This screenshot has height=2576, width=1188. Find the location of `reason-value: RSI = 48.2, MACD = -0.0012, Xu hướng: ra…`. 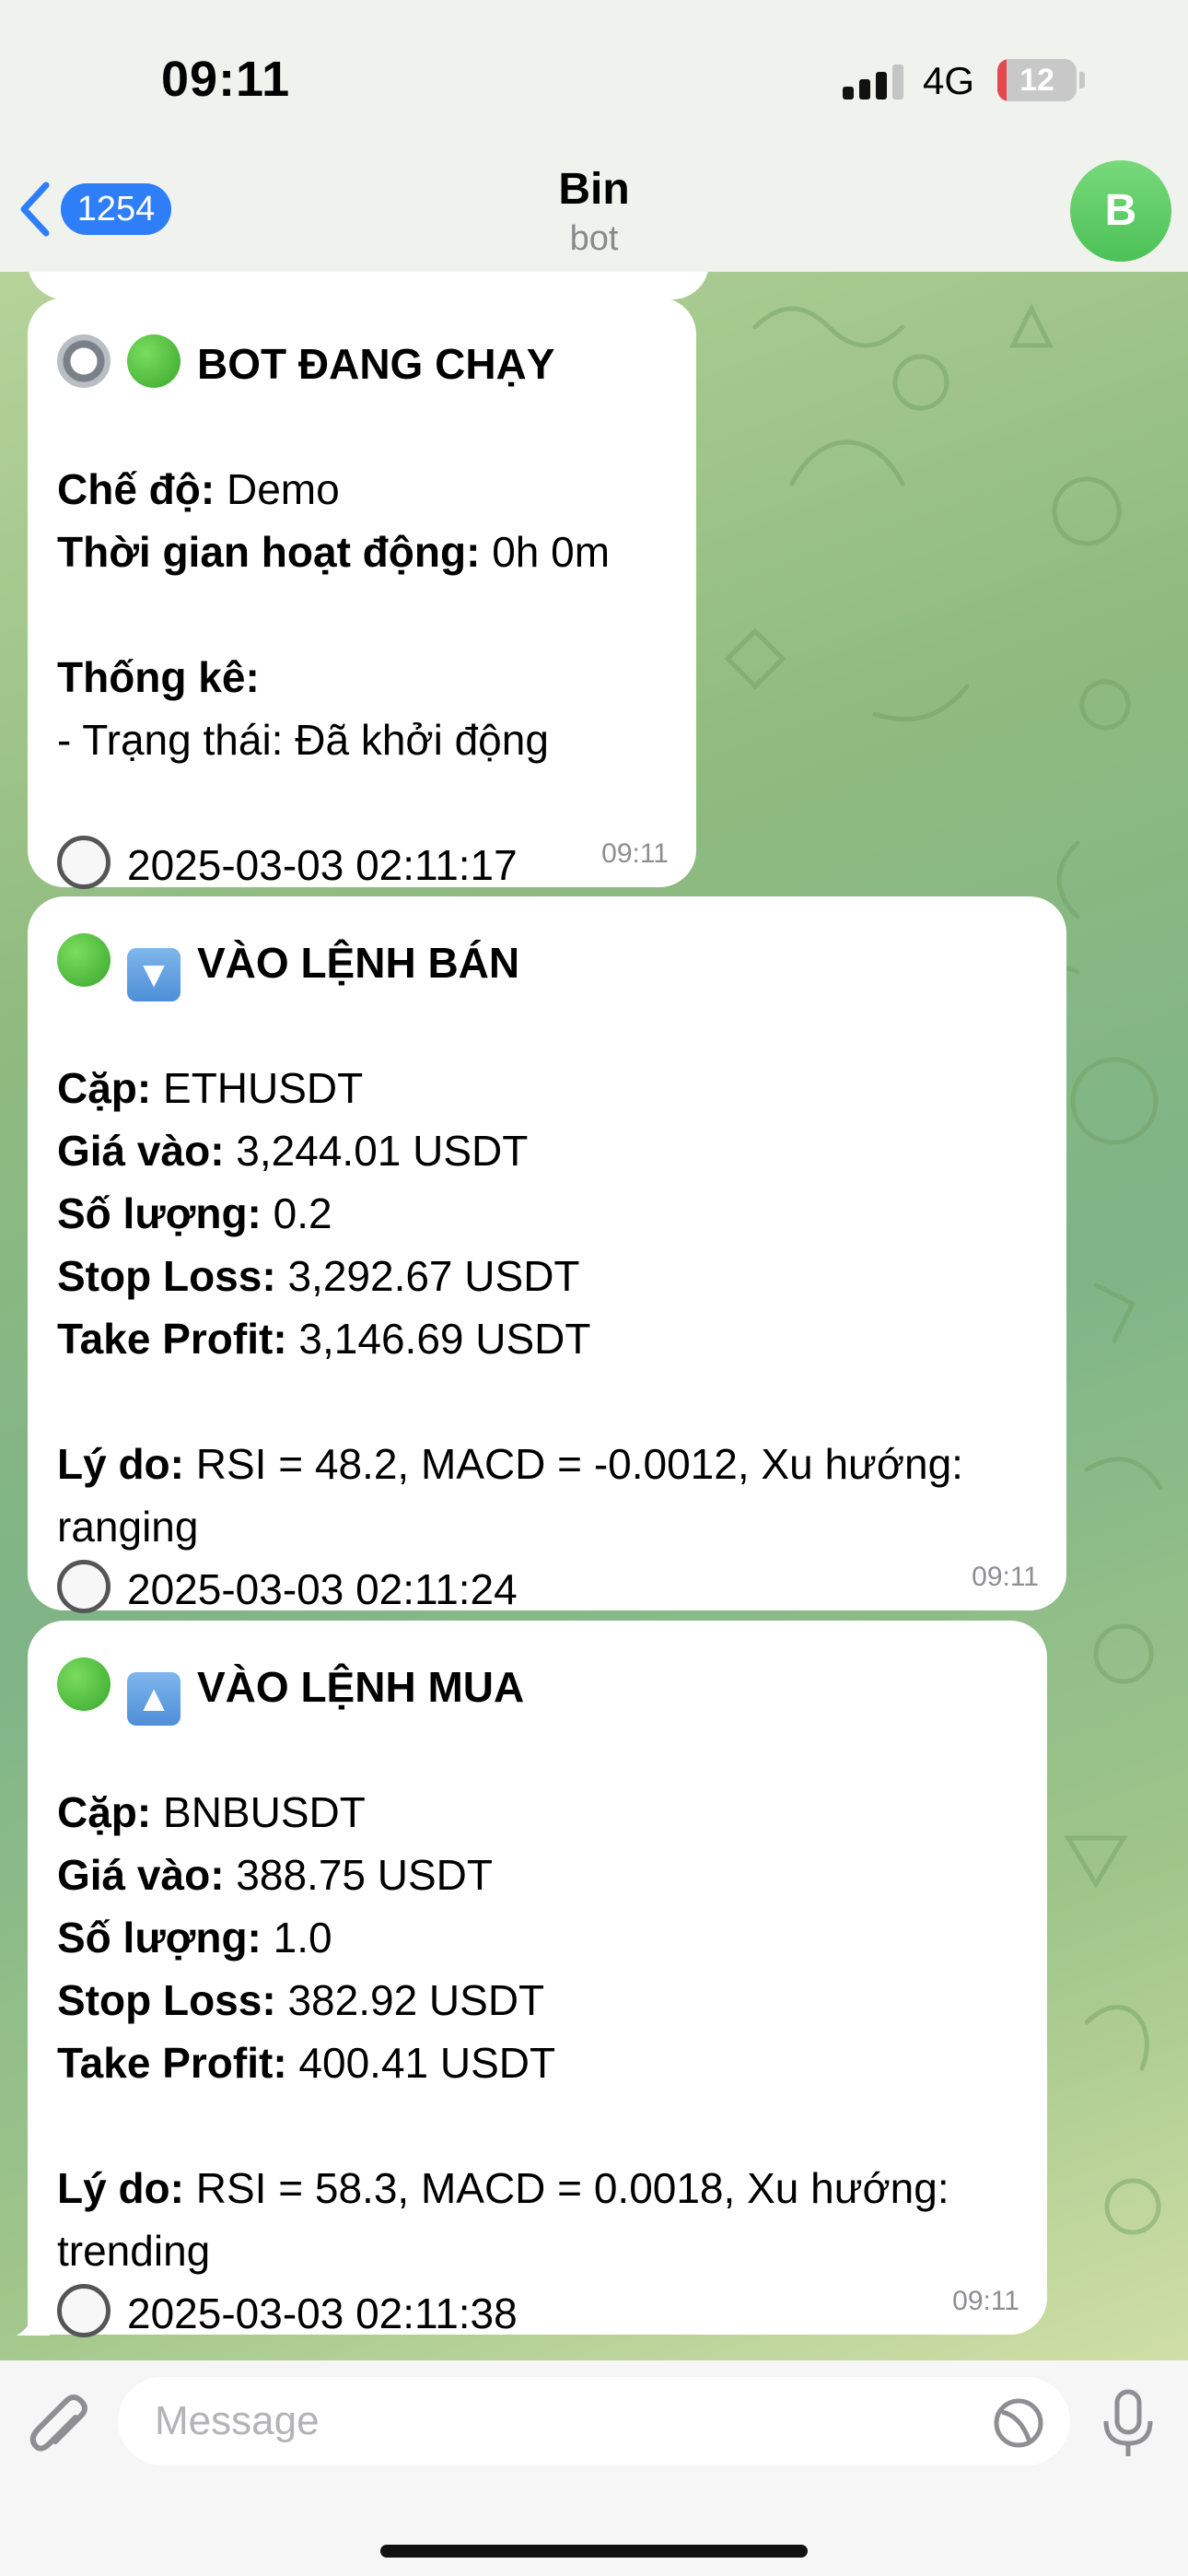

reason-value: RSI = 48.2, MACD = -0.0012, Xu hướng: ra… is located at coordinates (510, 1495).